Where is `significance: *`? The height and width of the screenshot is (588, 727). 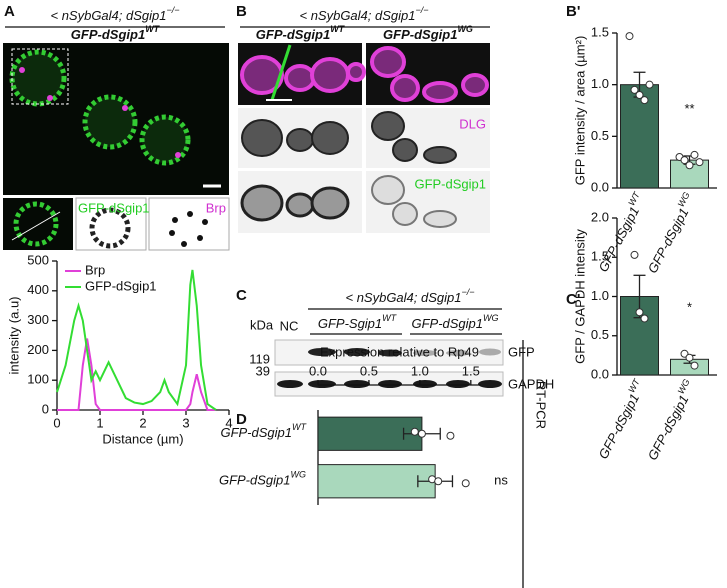 significance: * is located at coordinates (689, 307).